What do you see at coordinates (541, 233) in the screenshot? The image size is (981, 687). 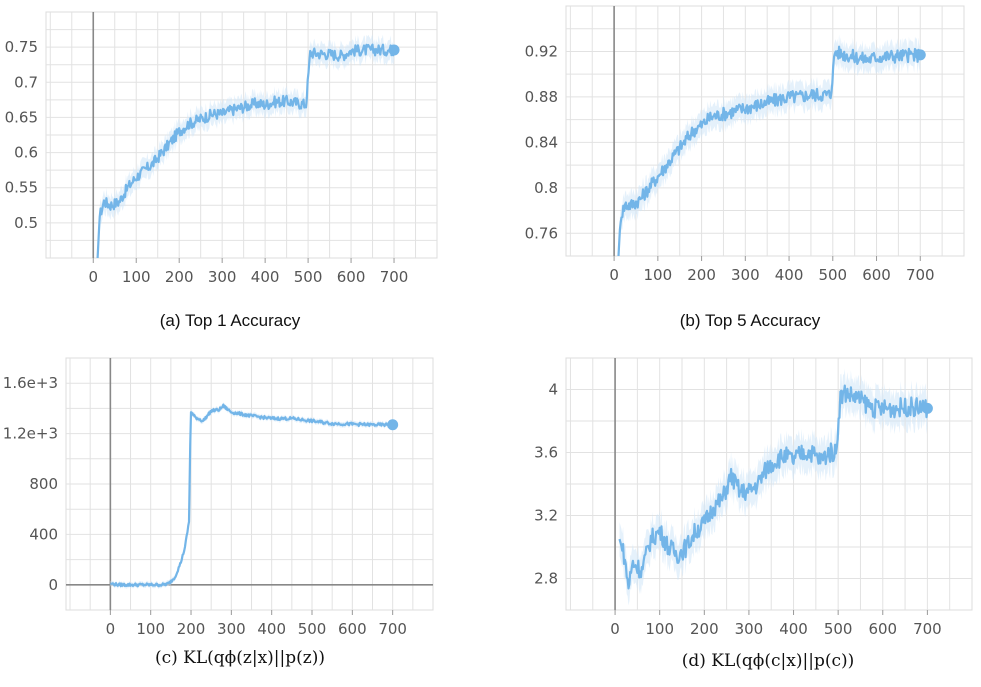 I see `y-tick-label: 0.76` at bounding box center [541, 233].